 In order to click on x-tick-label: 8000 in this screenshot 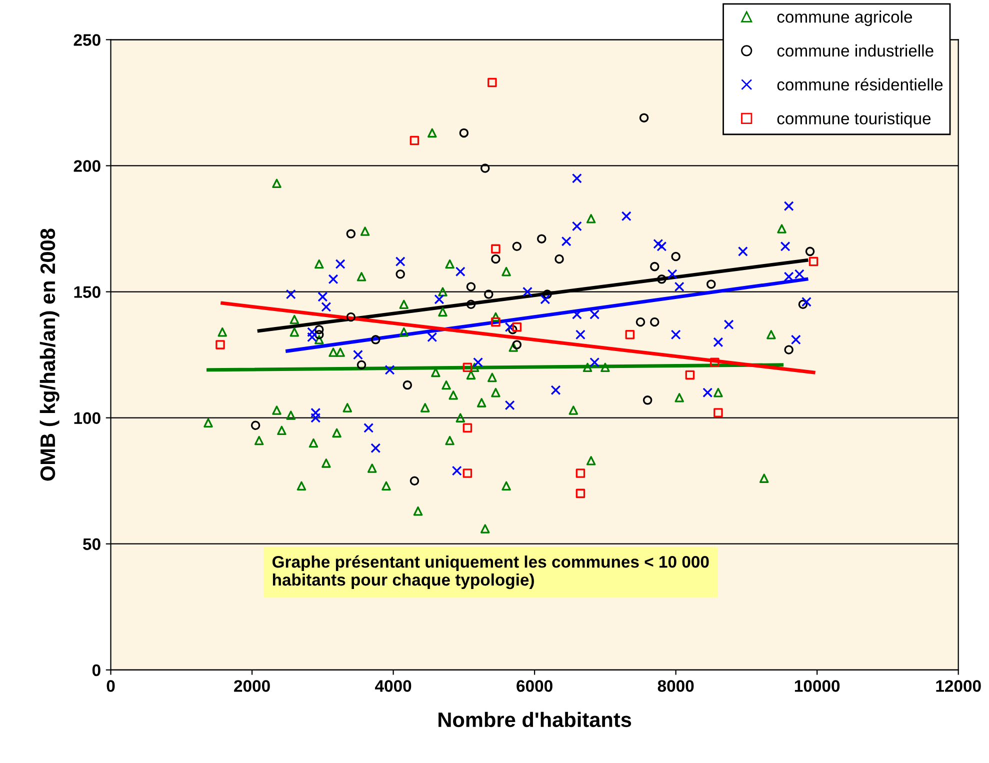, I will do `click(676, 686)`.